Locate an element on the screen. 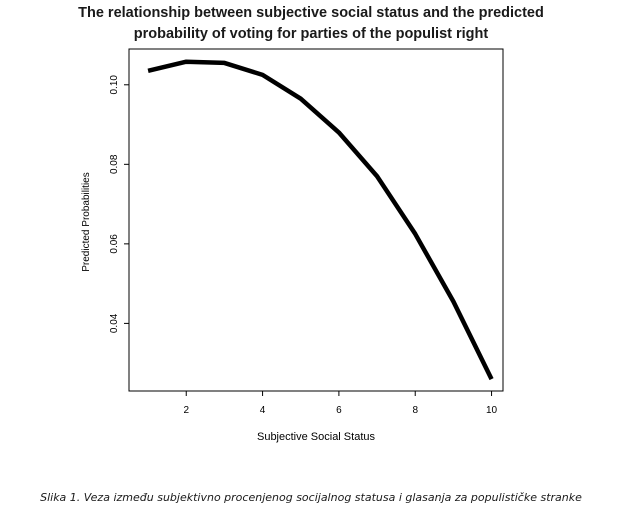 Image resolution: width=622 pixels, height=515 pixels. y-axis-label: Predicted Probabilities is located at coordinates (86, 222).